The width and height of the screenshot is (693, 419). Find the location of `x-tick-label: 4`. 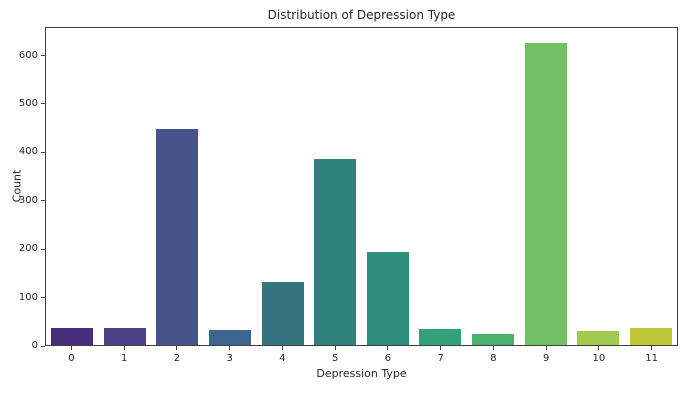

x-tick-label: 4 is located at coordinates (282, 358).